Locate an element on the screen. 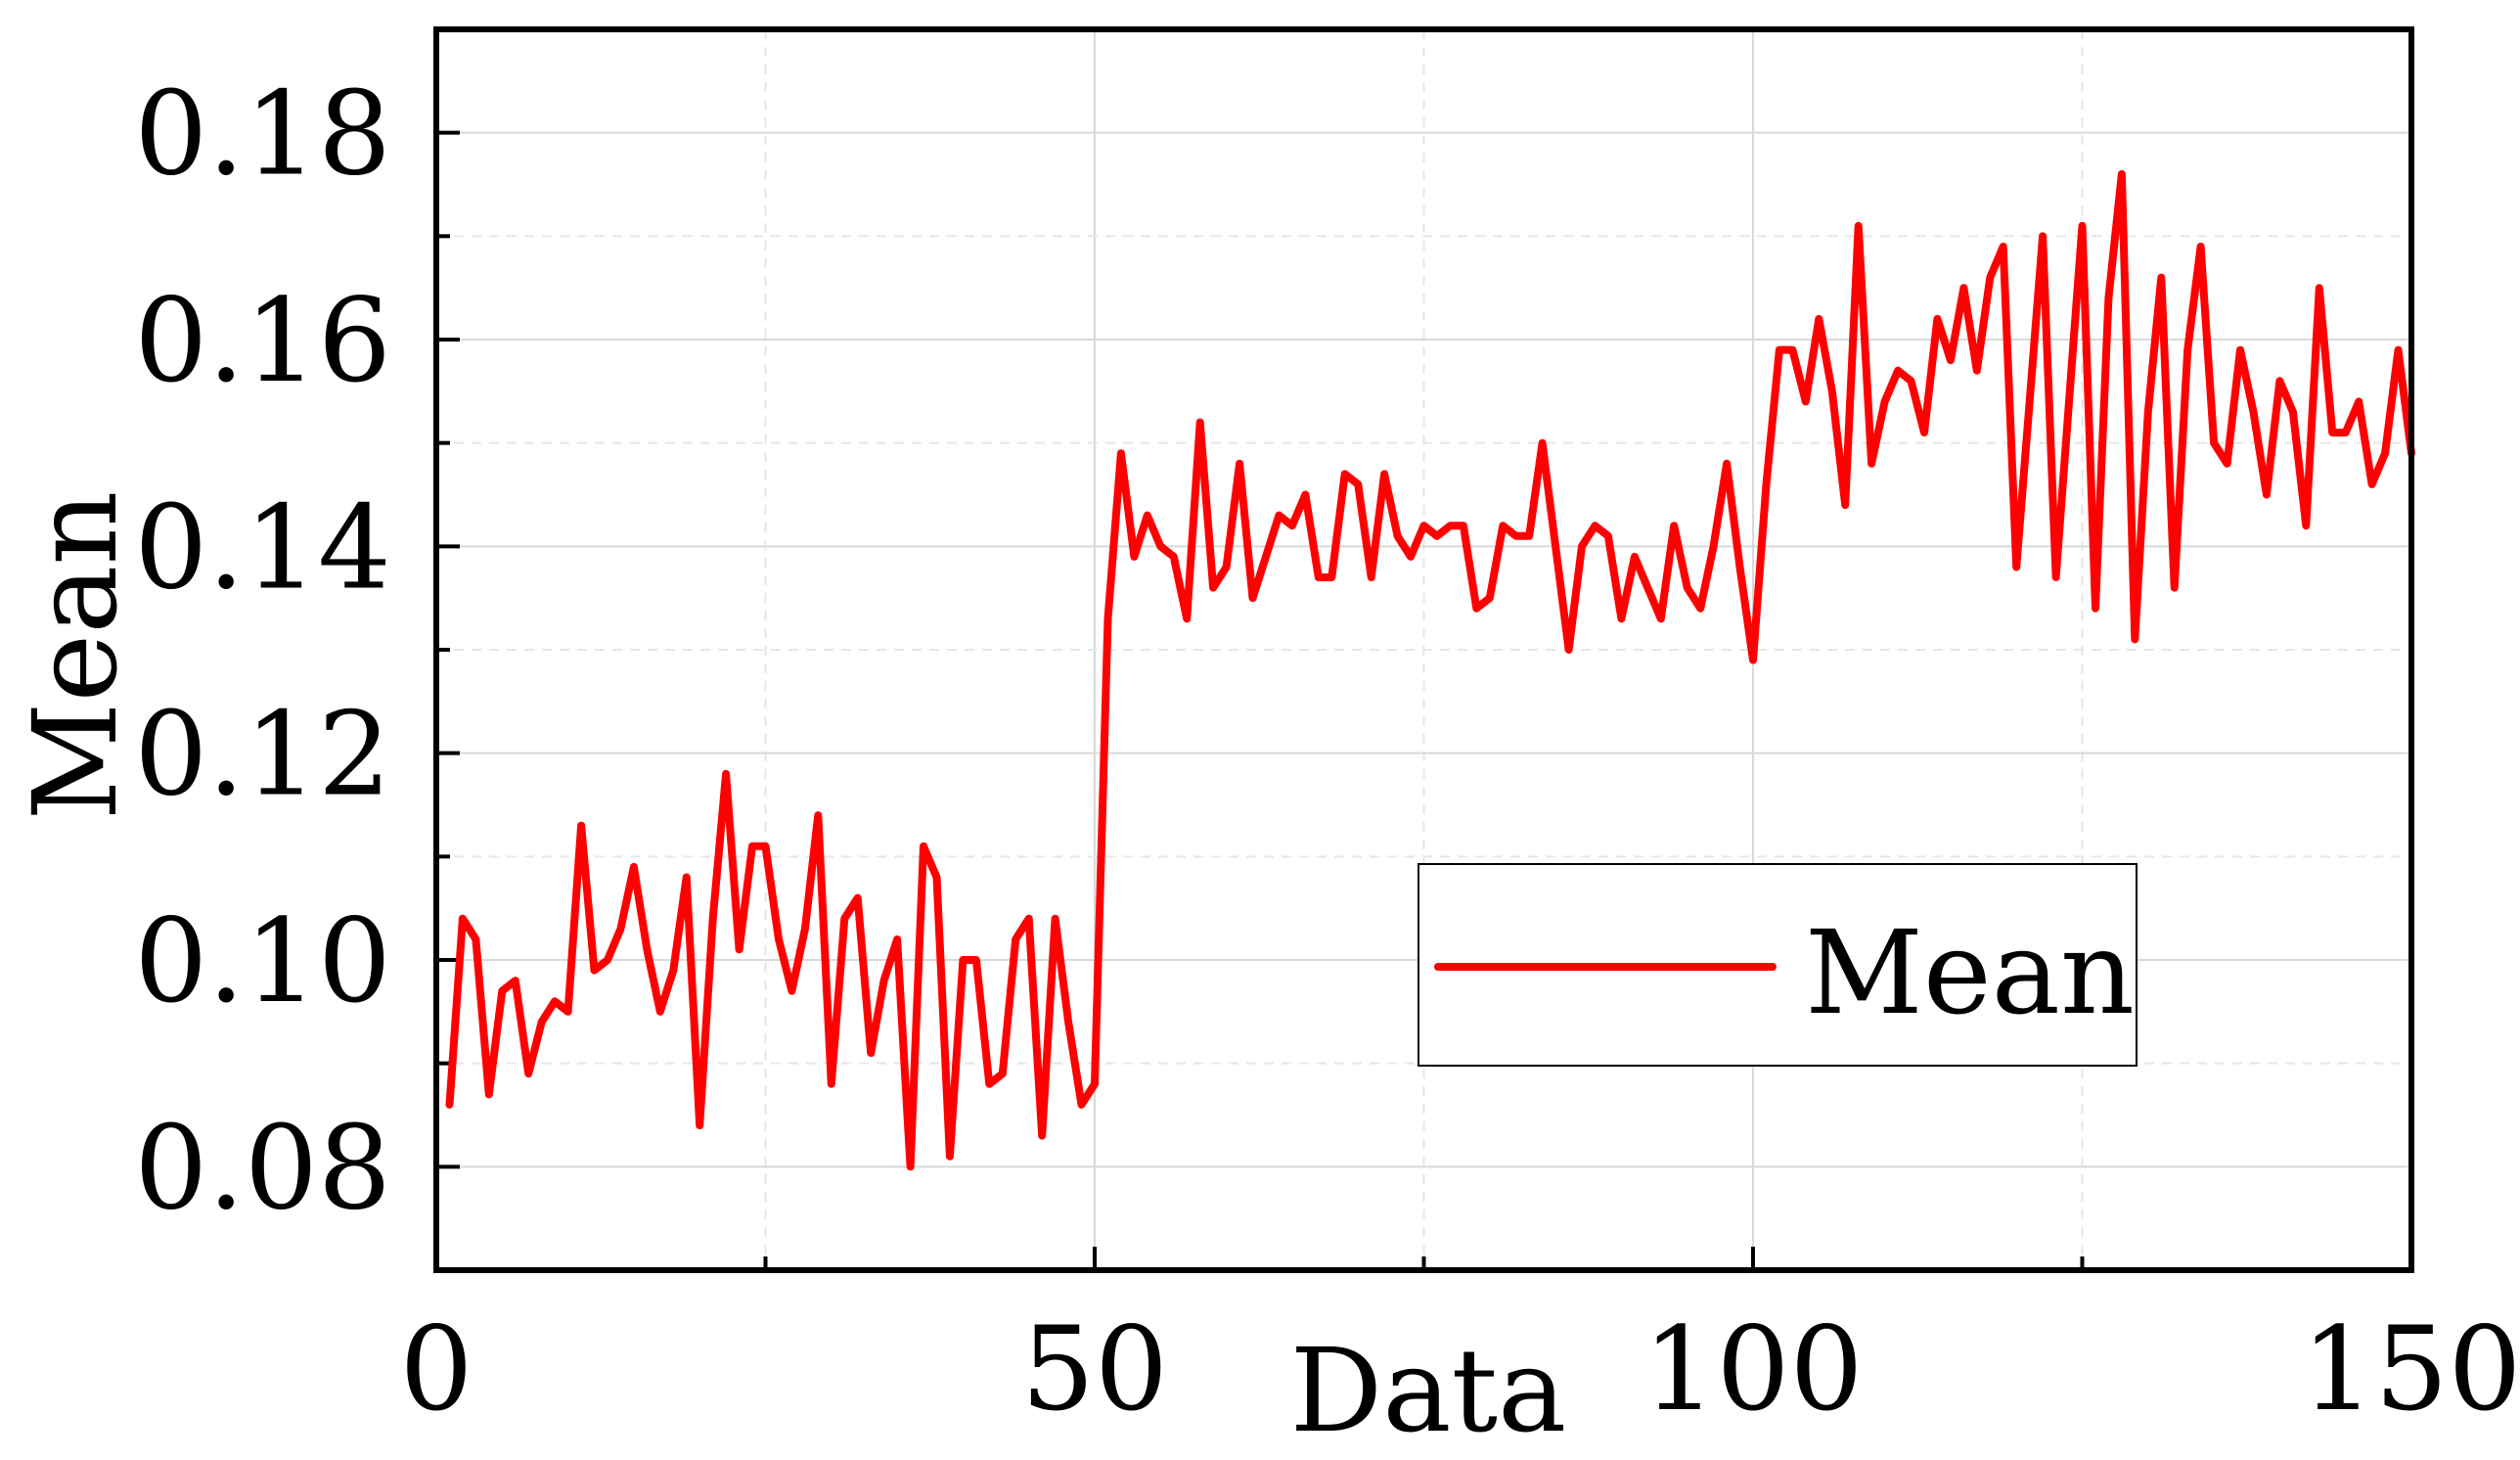  y-tick-label: 0.18 is located at coordinates (262, 134).